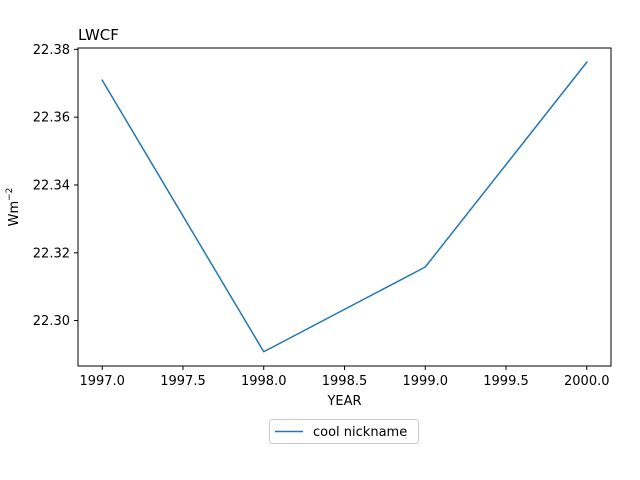 This screenshot has height=480, width=640. Describe the element at coordinates (360, 432) in the screenshot. I see `legend-label: cool nickname` at that location.